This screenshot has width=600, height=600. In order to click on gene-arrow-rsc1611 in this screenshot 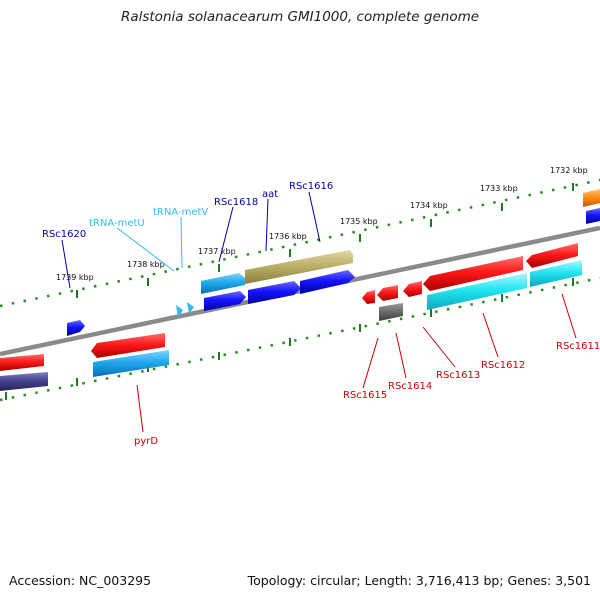, I will do `click(552, 255)`.